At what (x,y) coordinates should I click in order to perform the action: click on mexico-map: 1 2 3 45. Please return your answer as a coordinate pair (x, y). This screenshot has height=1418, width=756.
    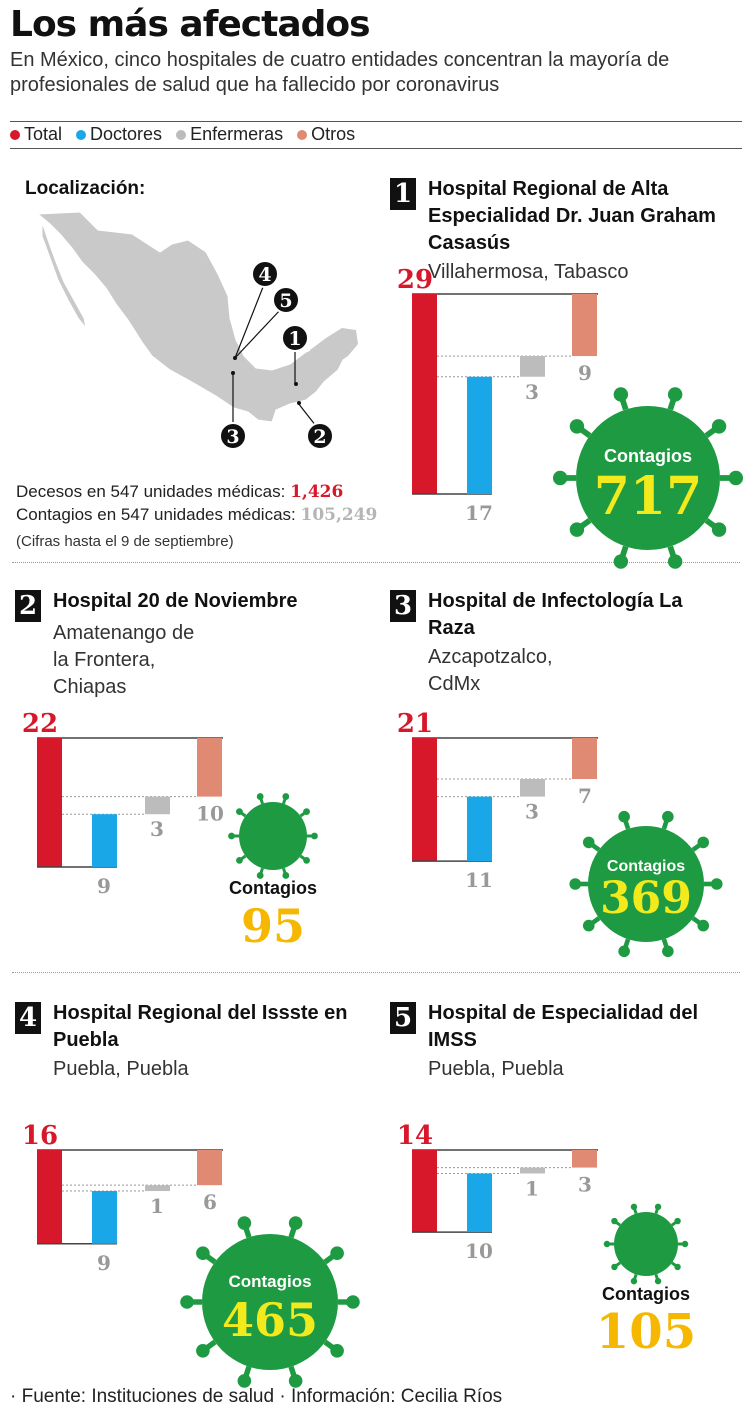
    Looking at the image, I should click on (197, 330).